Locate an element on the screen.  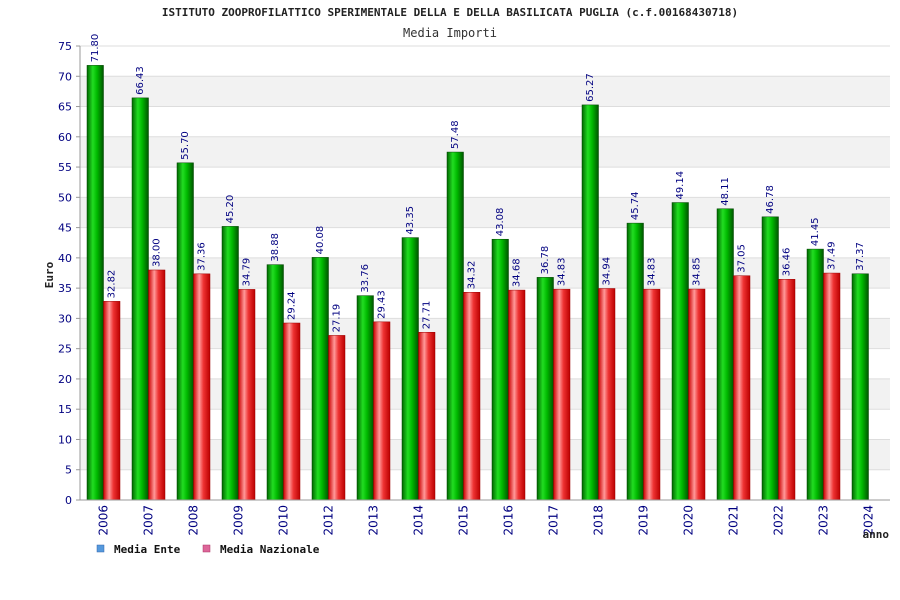
value-label: 38.88 is located at coordinates (275, 247).